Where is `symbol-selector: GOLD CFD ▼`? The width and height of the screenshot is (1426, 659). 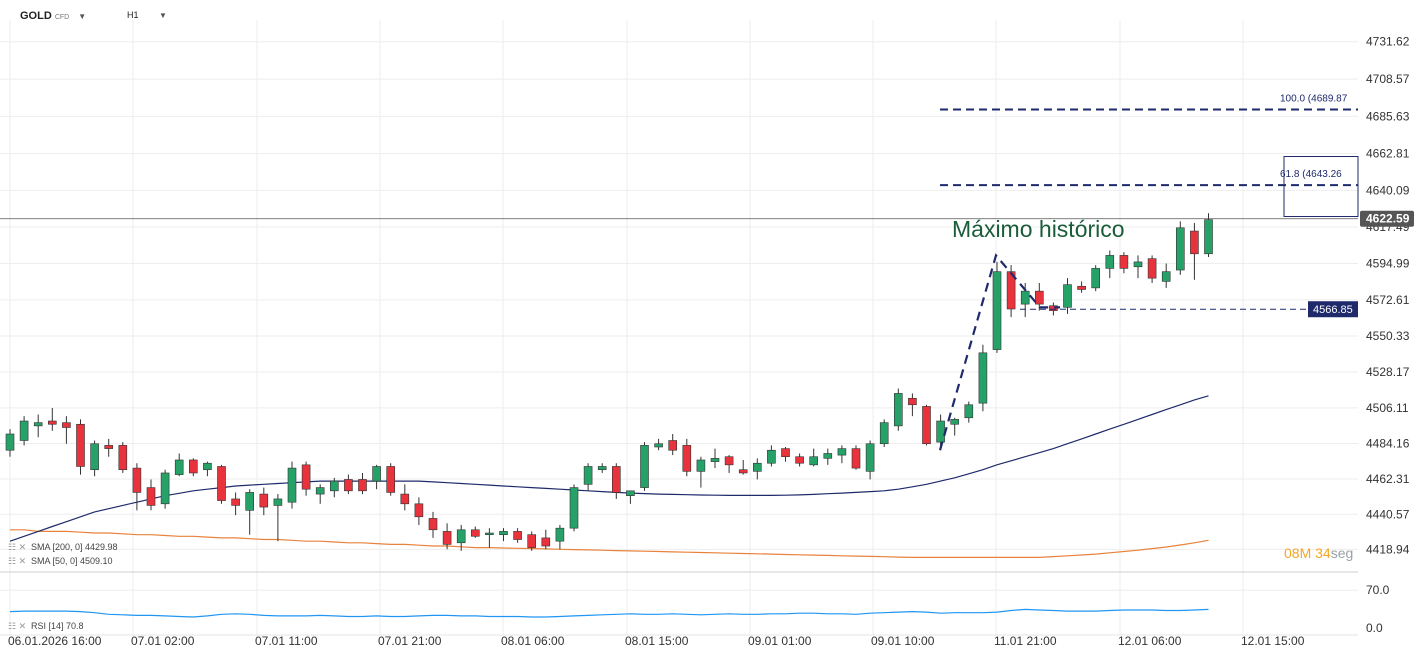
symbol-selector: GOLD CFD ▼ is located at coordinates (53, 16).